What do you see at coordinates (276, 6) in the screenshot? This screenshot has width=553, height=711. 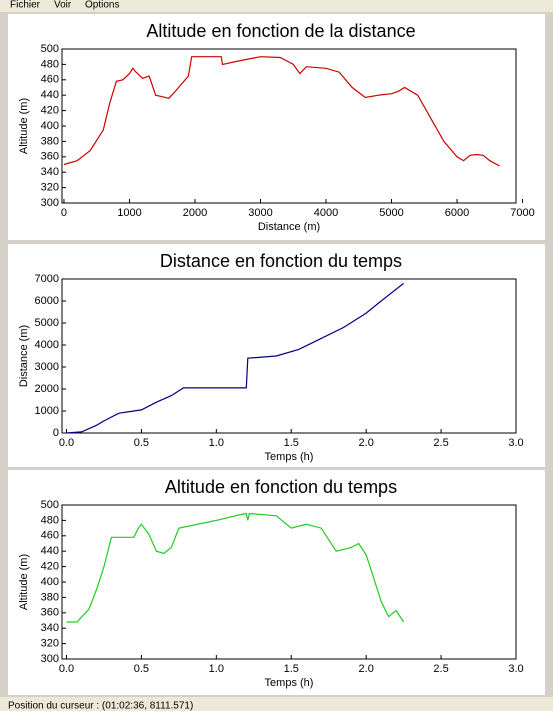 I see `menu-bar` at bounding box center [276, 6].